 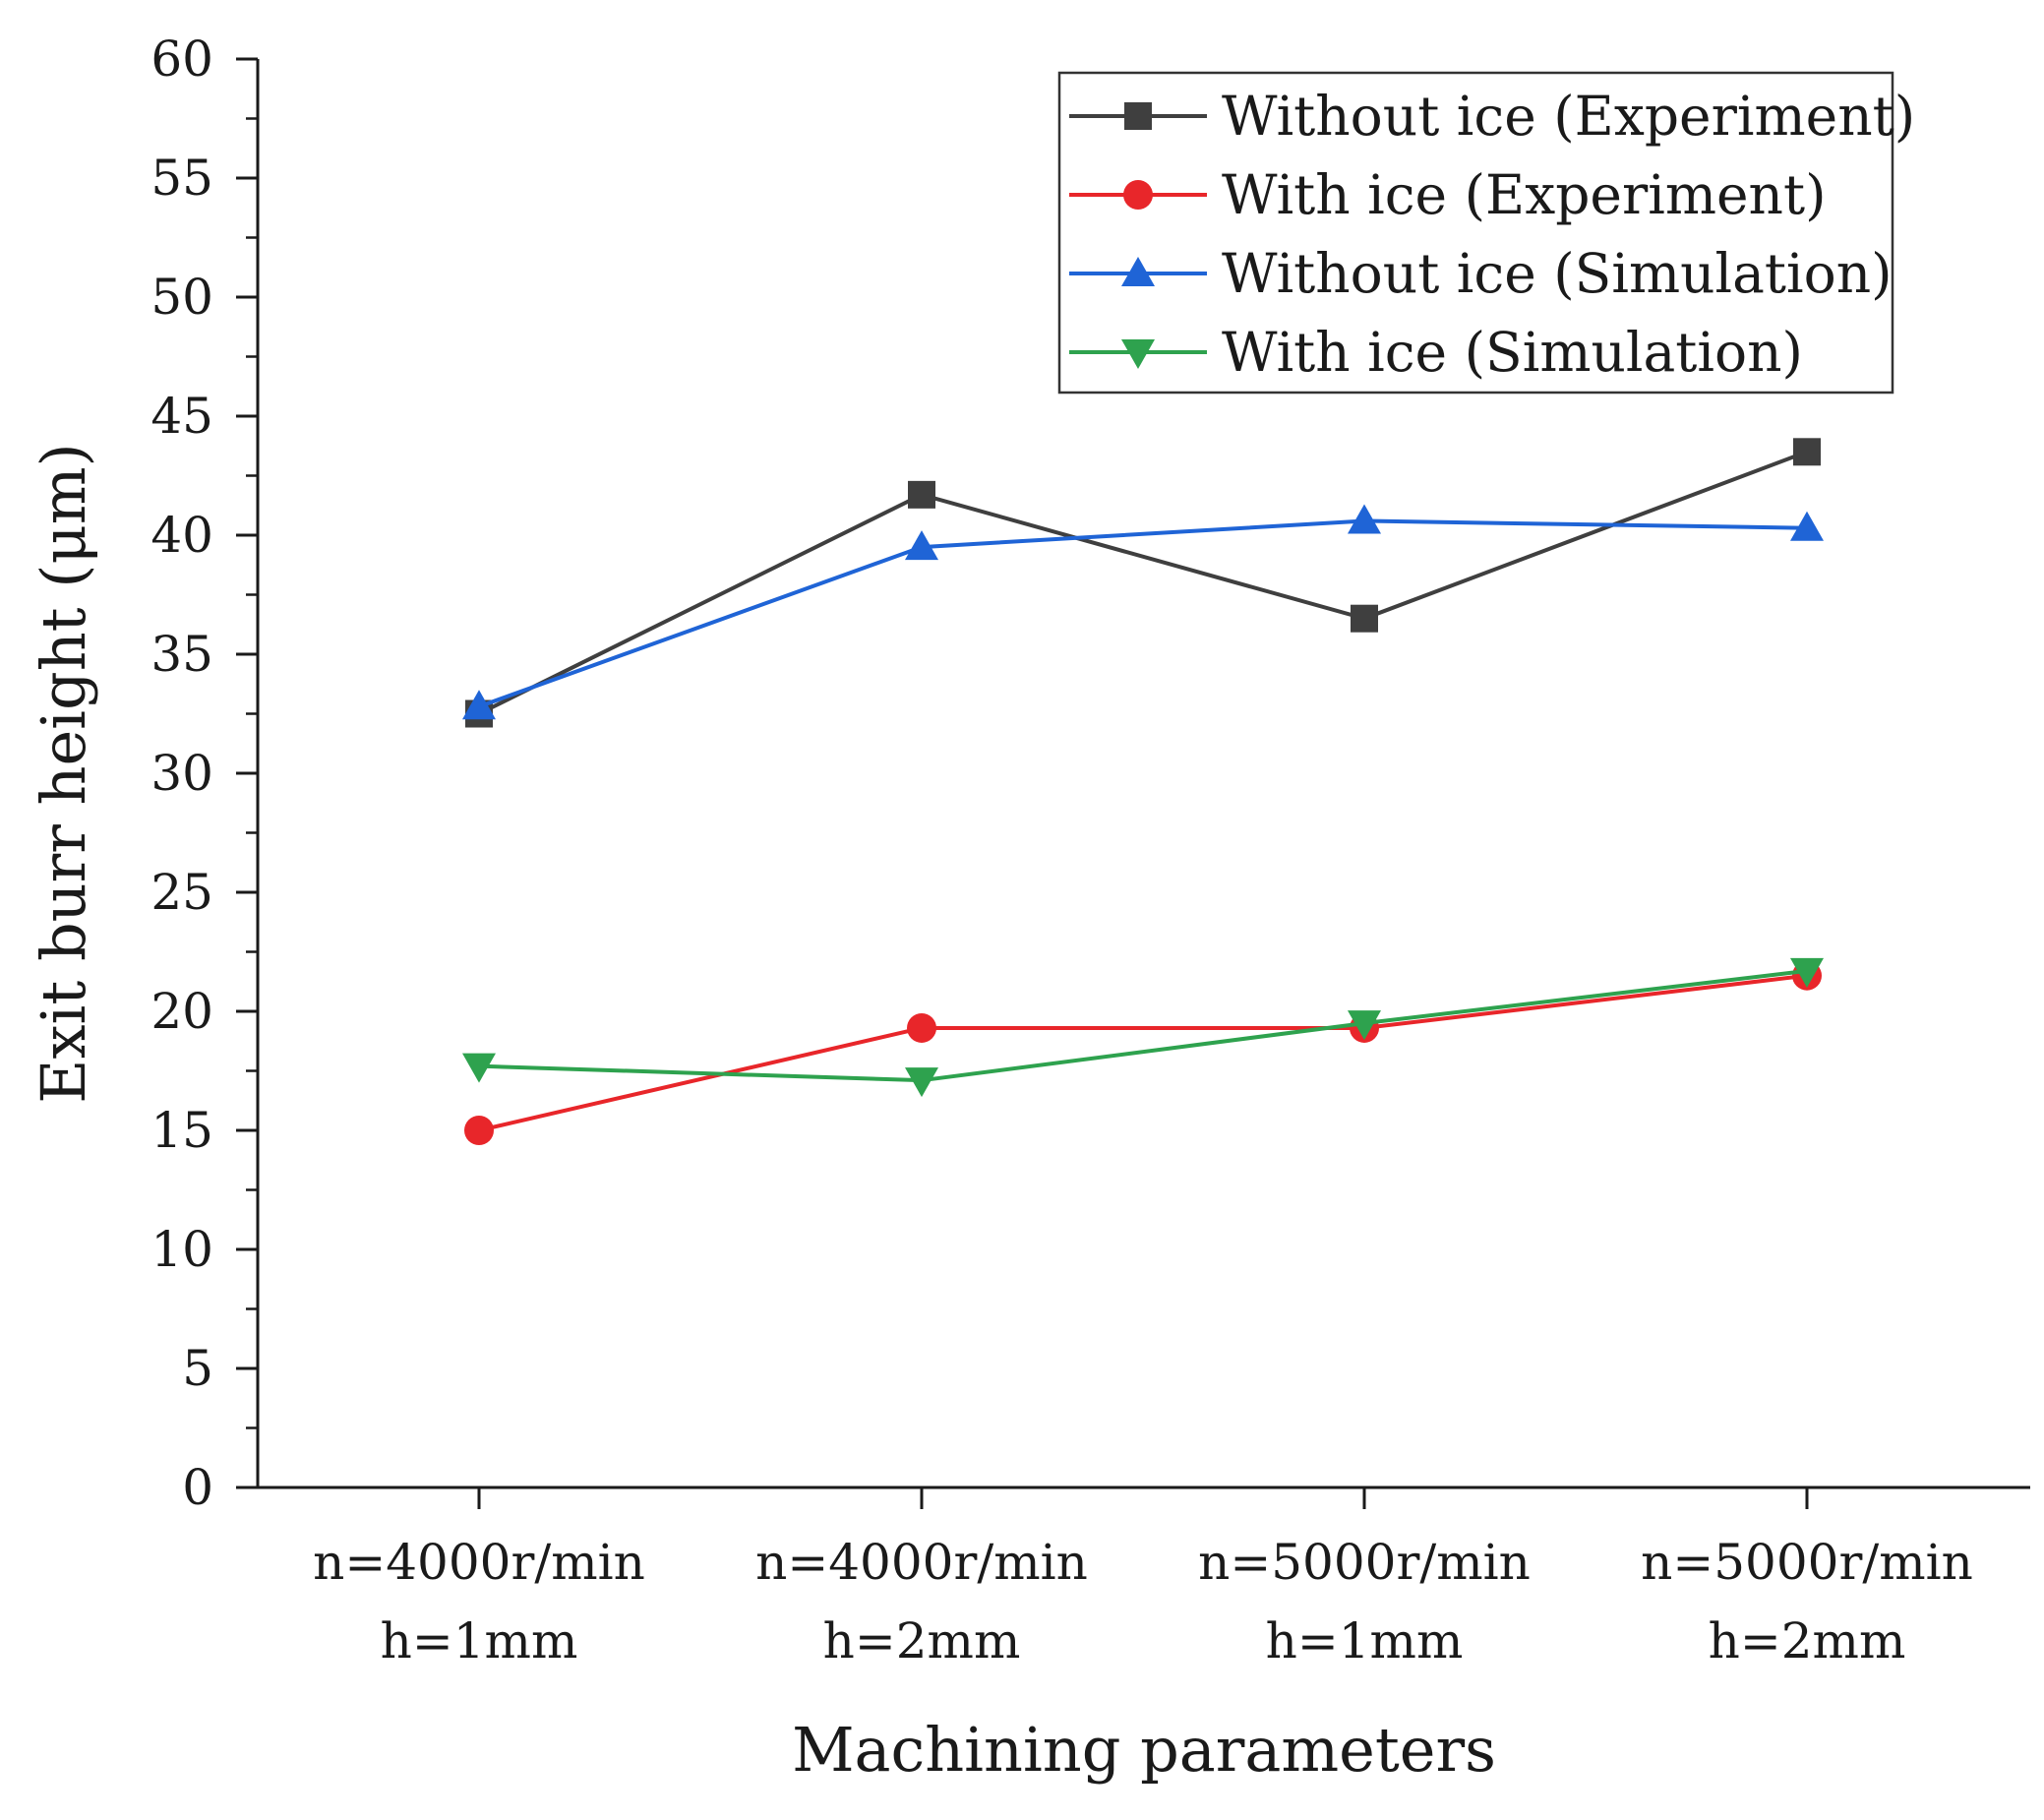 What do you see at coordinates (1524, 194) in the screenshot?
I see `legend-label: With ice (Experiment)` at bounding box center [1524, 194].